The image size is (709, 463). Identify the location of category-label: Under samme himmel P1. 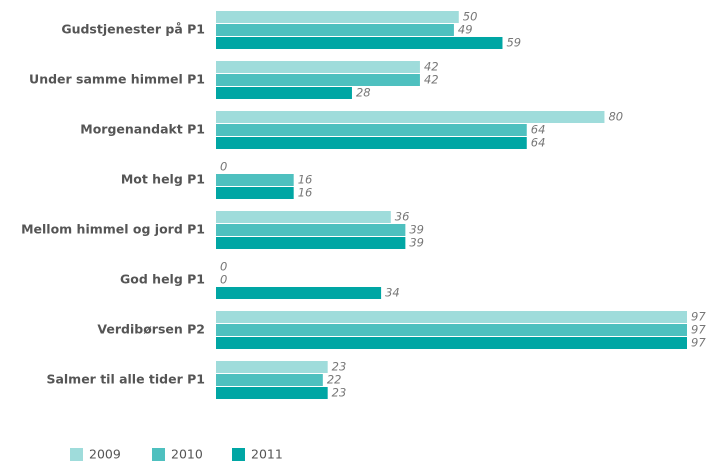
(117, 79).